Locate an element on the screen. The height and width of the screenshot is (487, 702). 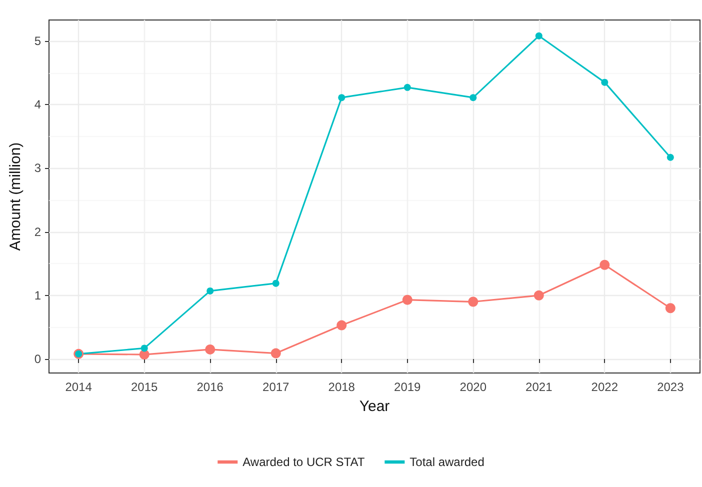
y-axis-title: Amount (million) is located at coordinates (15, 196).